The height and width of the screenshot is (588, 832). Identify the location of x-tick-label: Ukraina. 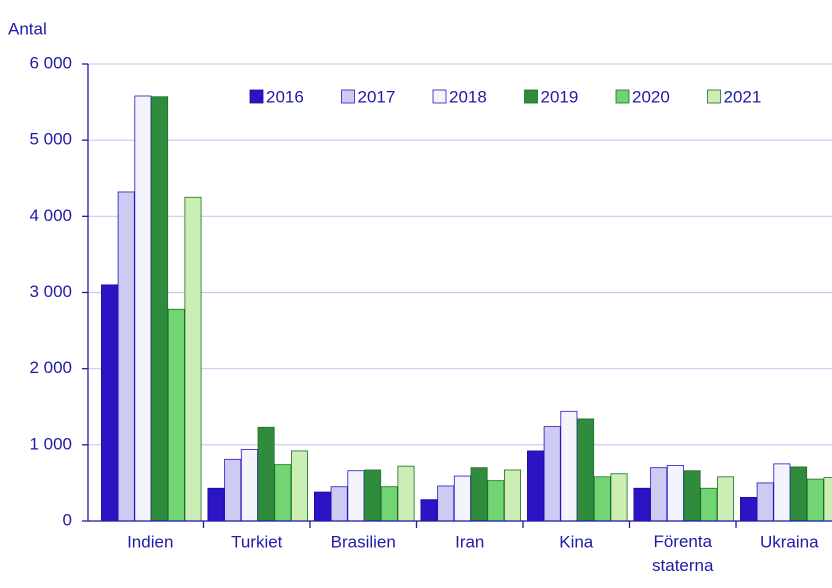
(789, 541).